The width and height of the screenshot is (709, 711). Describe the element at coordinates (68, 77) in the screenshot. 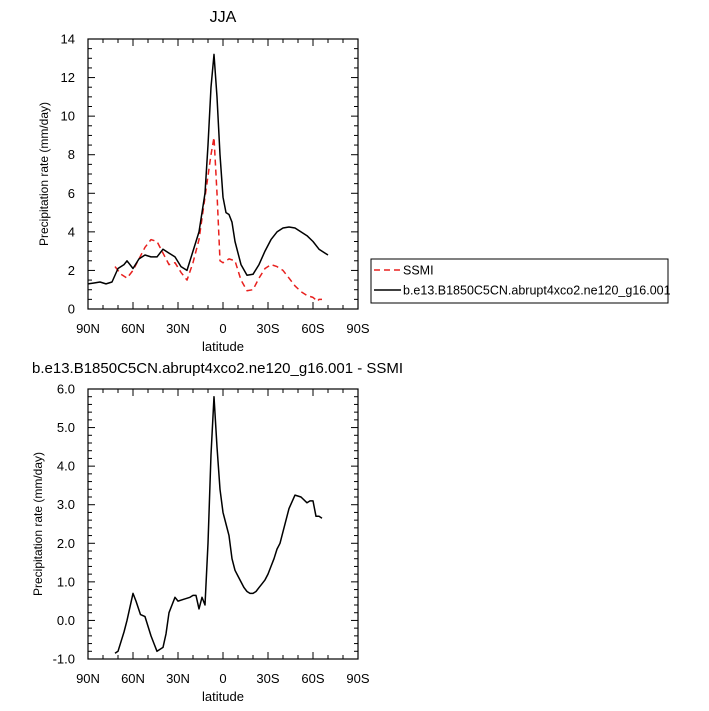

I see `y-tick-label: 12` at that location.